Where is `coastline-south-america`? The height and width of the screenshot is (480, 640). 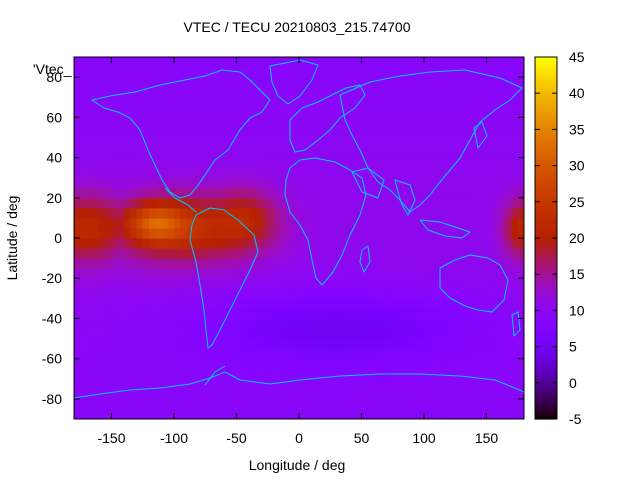 coastline-south-america is located at coordinates (224, 278).